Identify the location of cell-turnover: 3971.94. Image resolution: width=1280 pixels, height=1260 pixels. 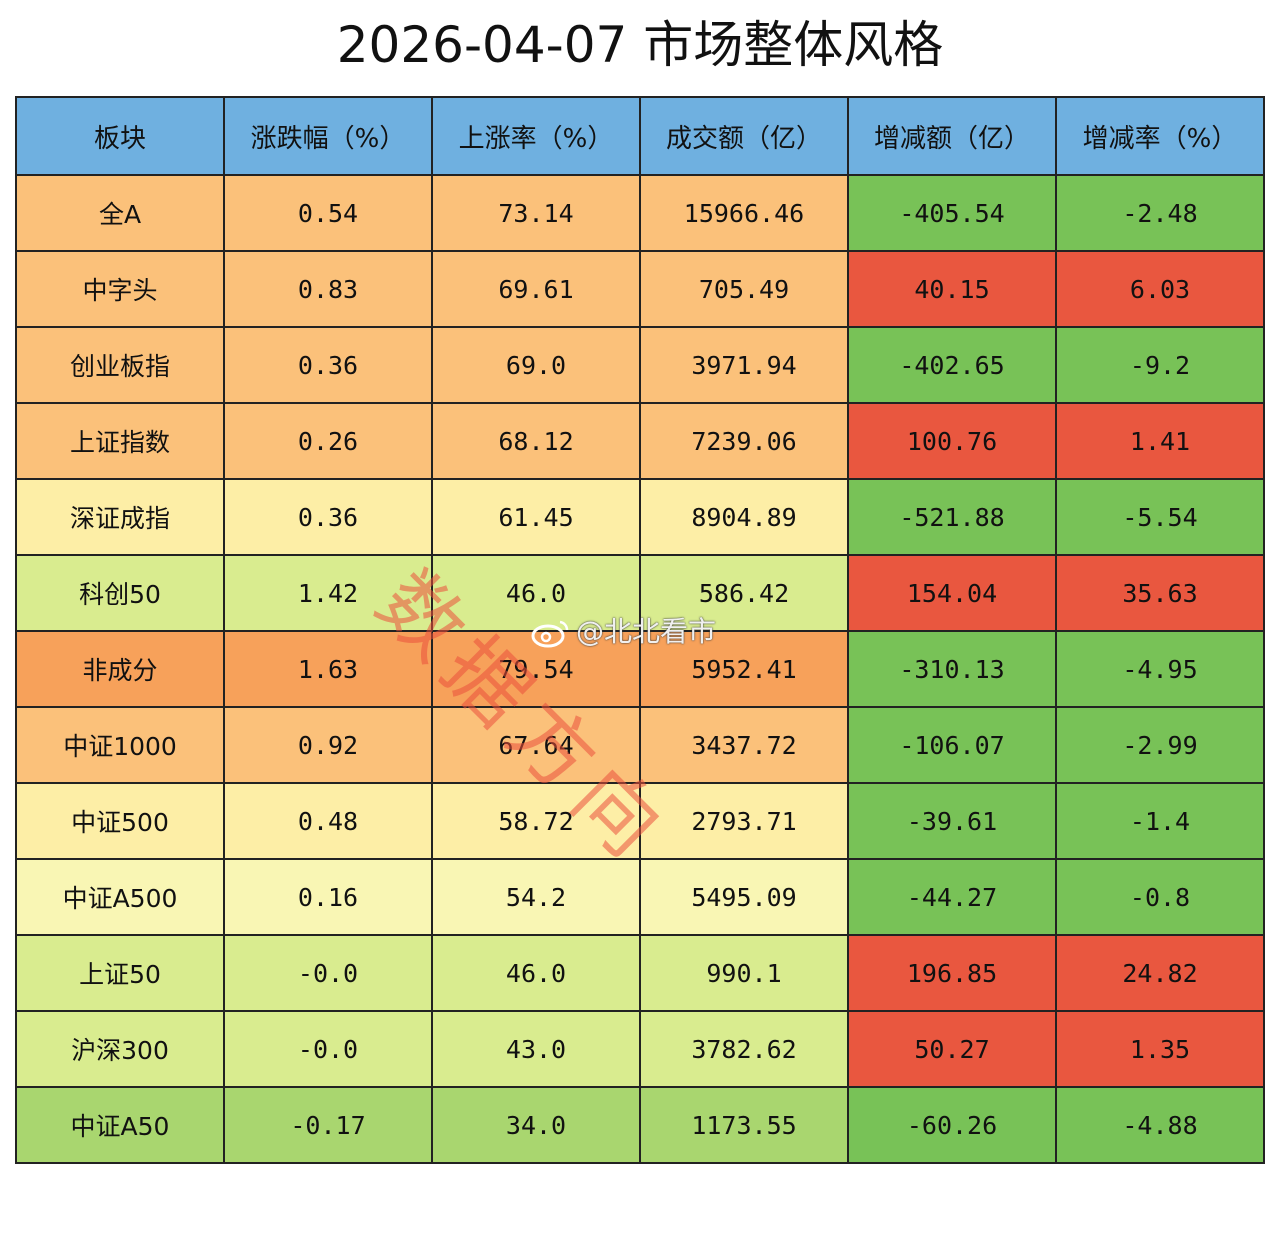
(744, 365).